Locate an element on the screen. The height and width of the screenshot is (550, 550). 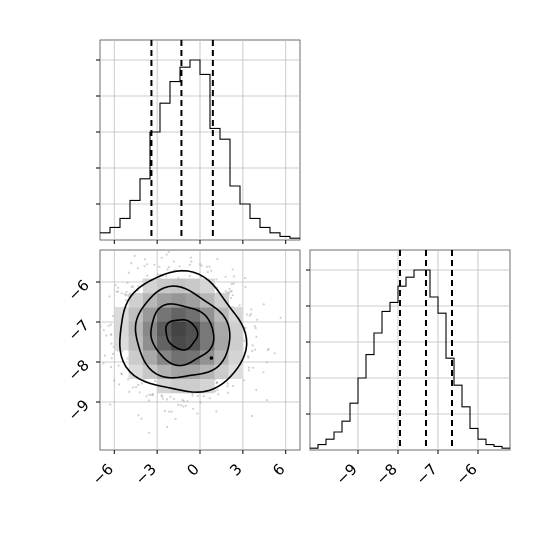
joint-y-tick-label-3: −6 is located at coordinates (78, 290).